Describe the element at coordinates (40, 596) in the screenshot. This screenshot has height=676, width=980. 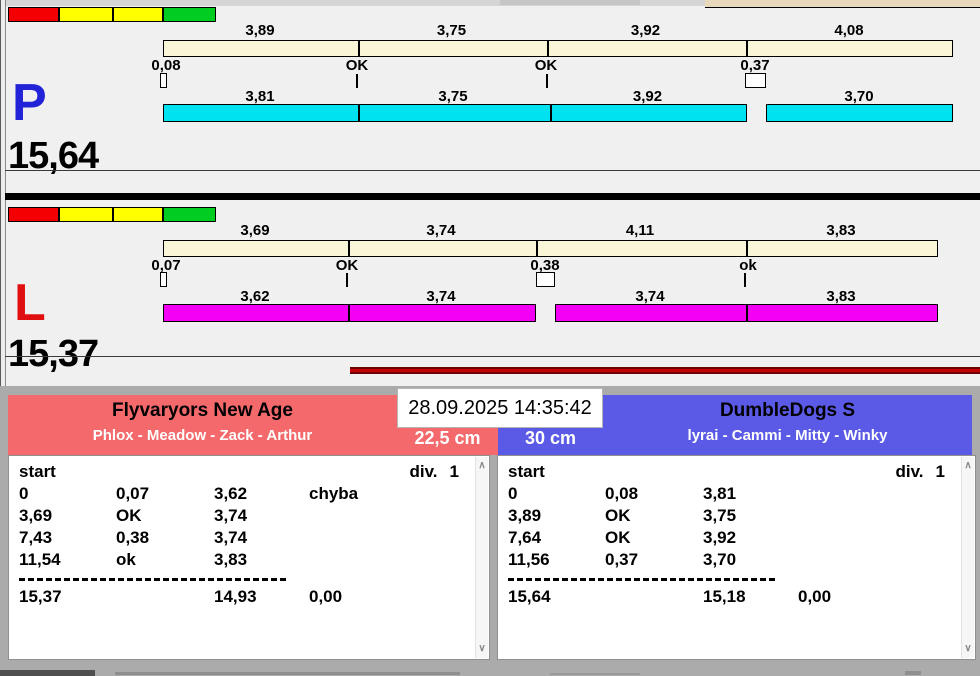
I see `total-time: 15,37` at that location.